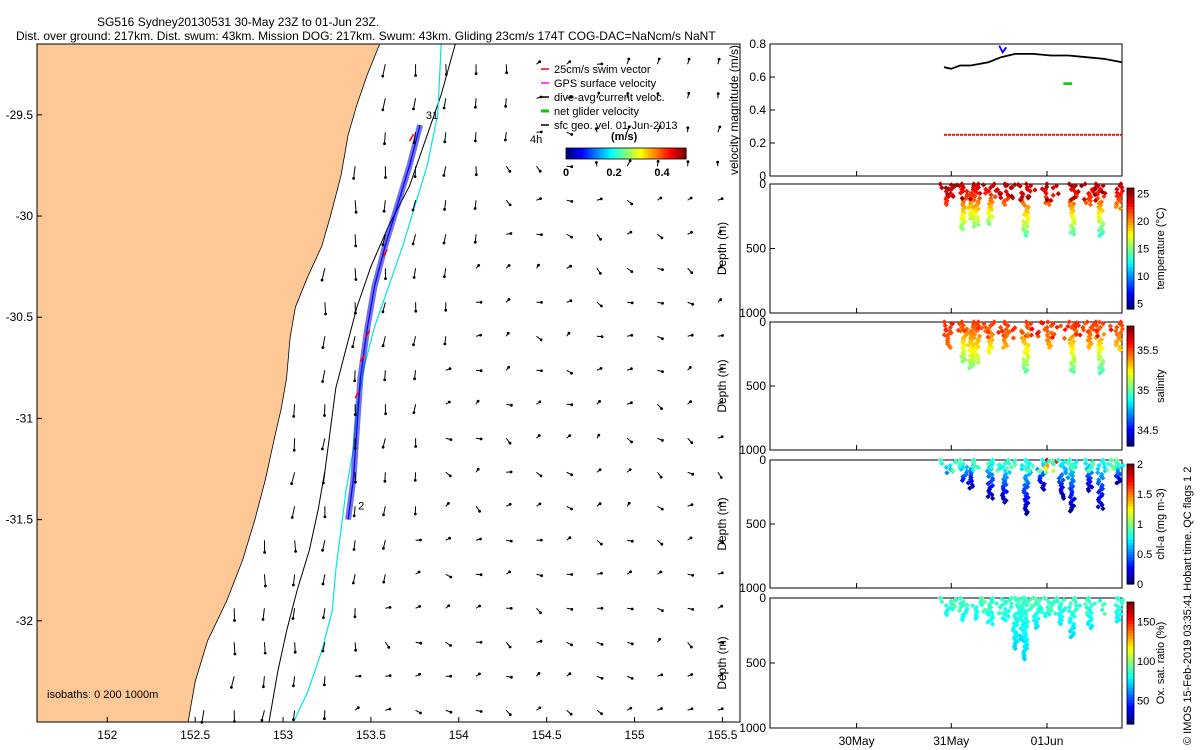 Image resolution: width=1200 pixels, height=750 pixels. I want to click on legend-entry: GPS surface velocity, so click(605, 84).